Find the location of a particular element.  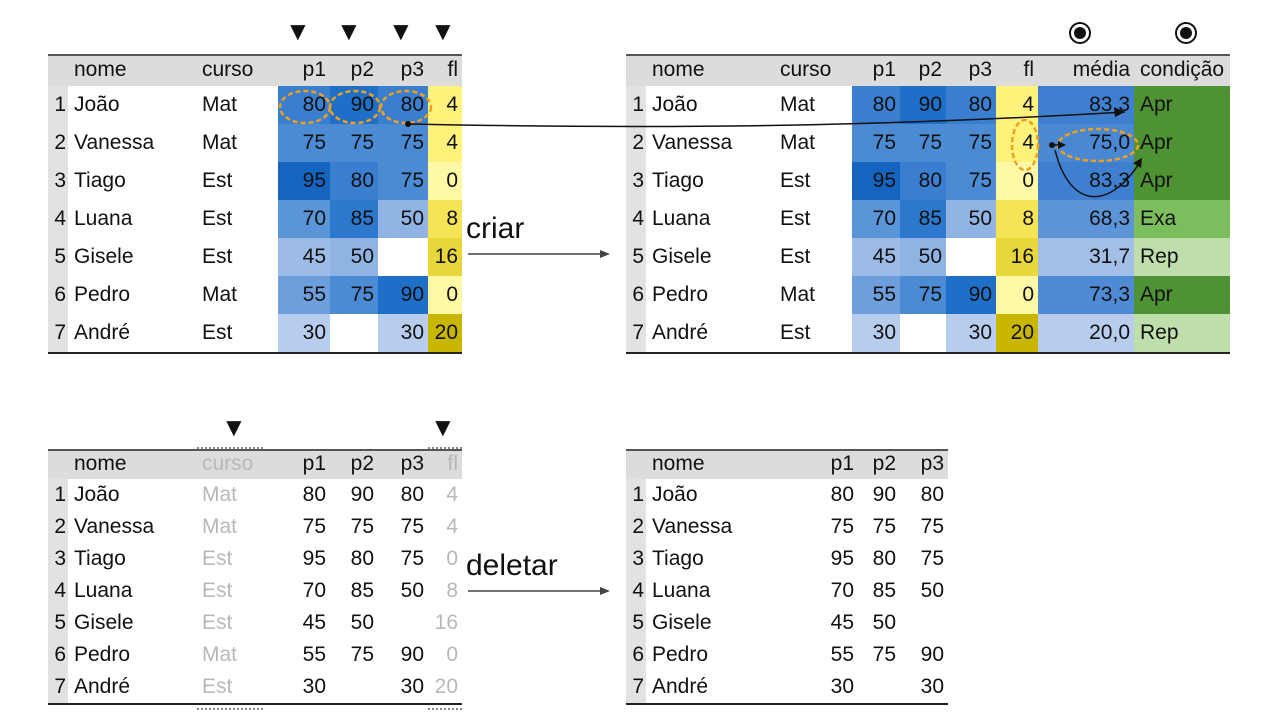

cell-i: 3 is located at coordinates (58, 559).